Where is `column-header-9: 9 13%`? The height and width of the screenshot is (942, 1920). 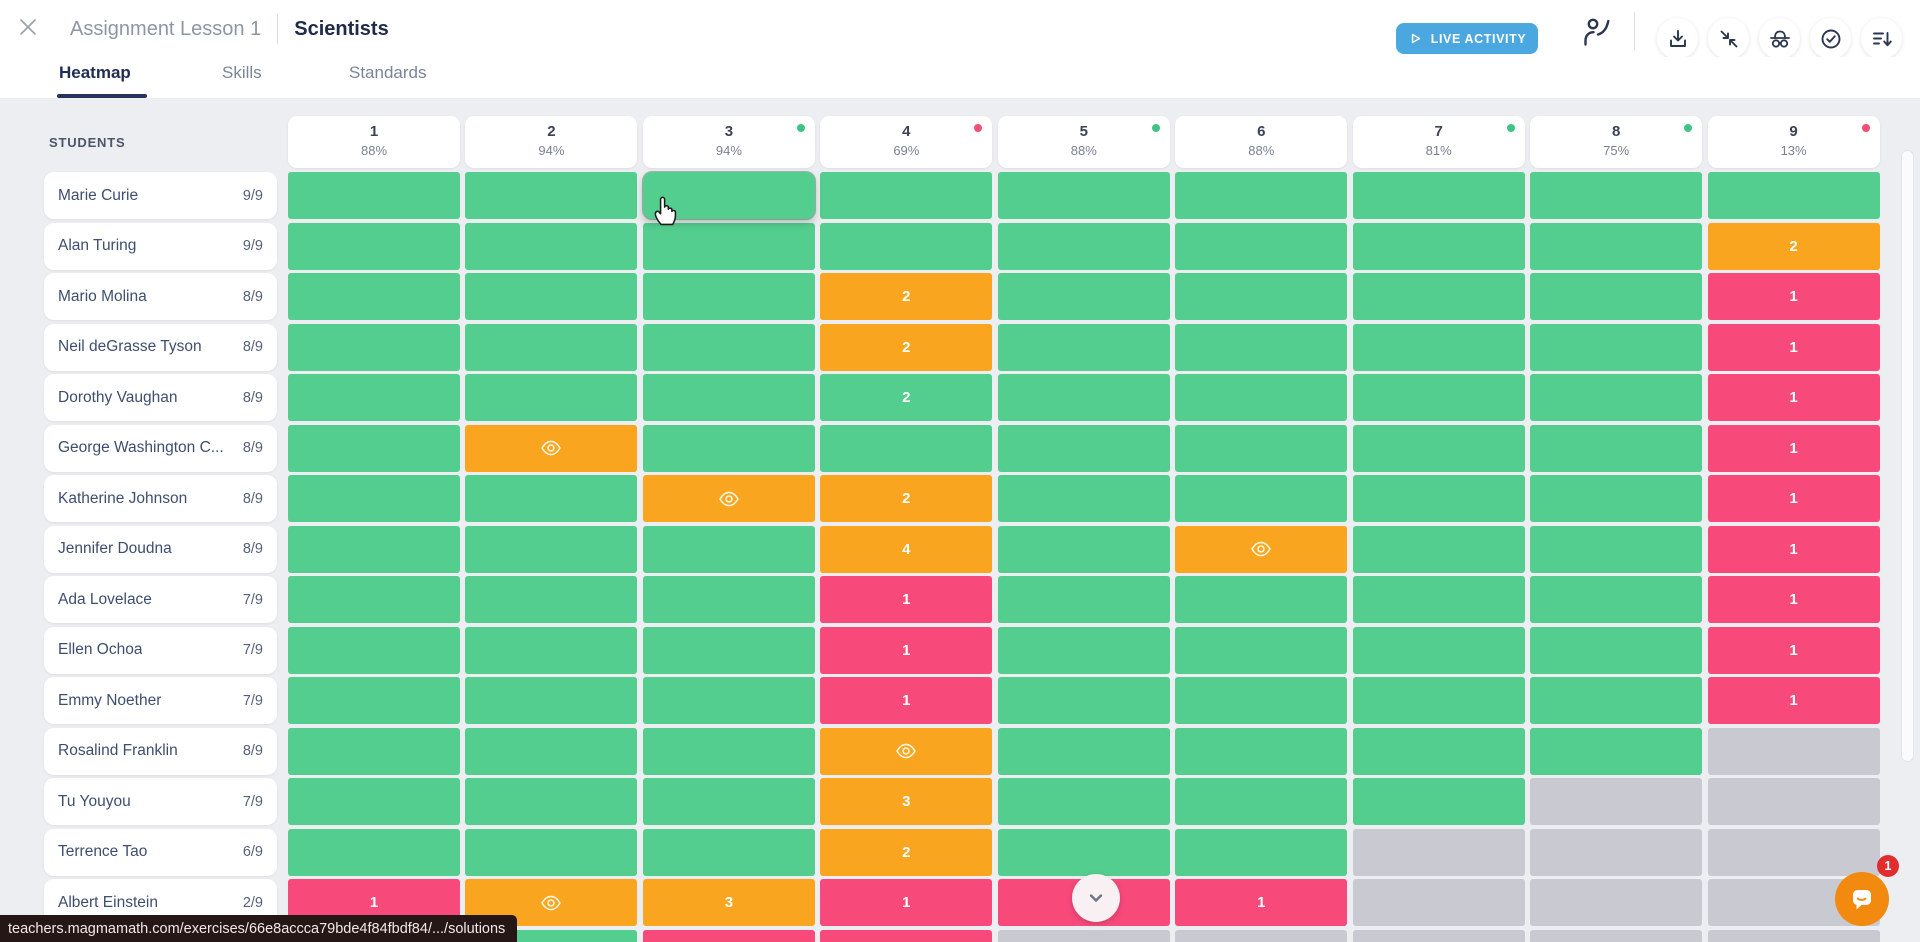
column-header-9: 9 13% is located at coordinates (1793, 142).